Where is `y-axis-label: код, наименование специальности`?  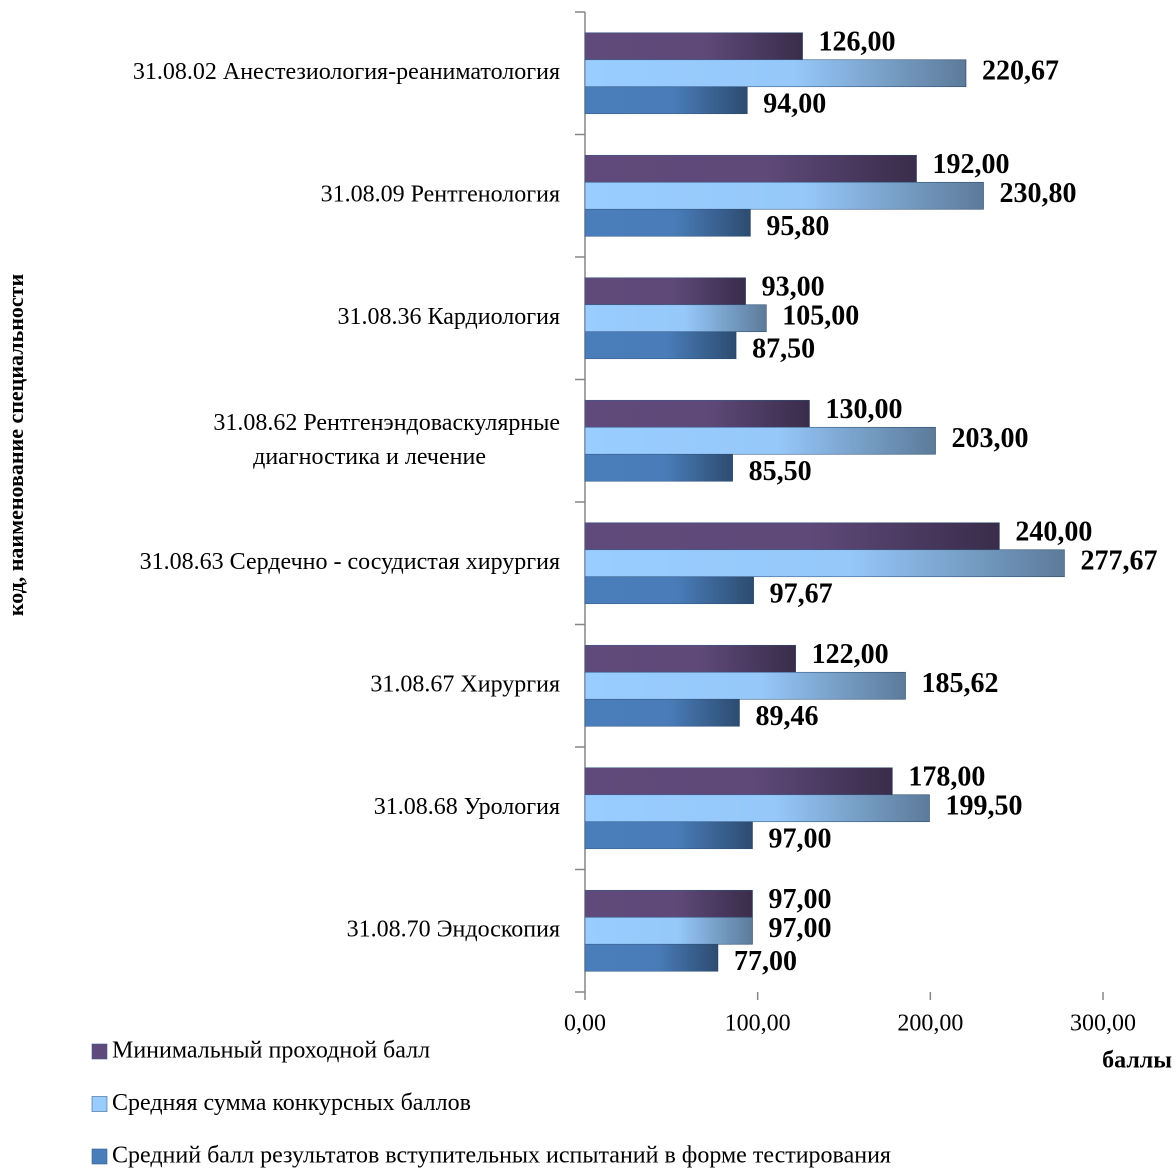 y-axis-label: код, наименование специальности is located at coordinates (15, 445).